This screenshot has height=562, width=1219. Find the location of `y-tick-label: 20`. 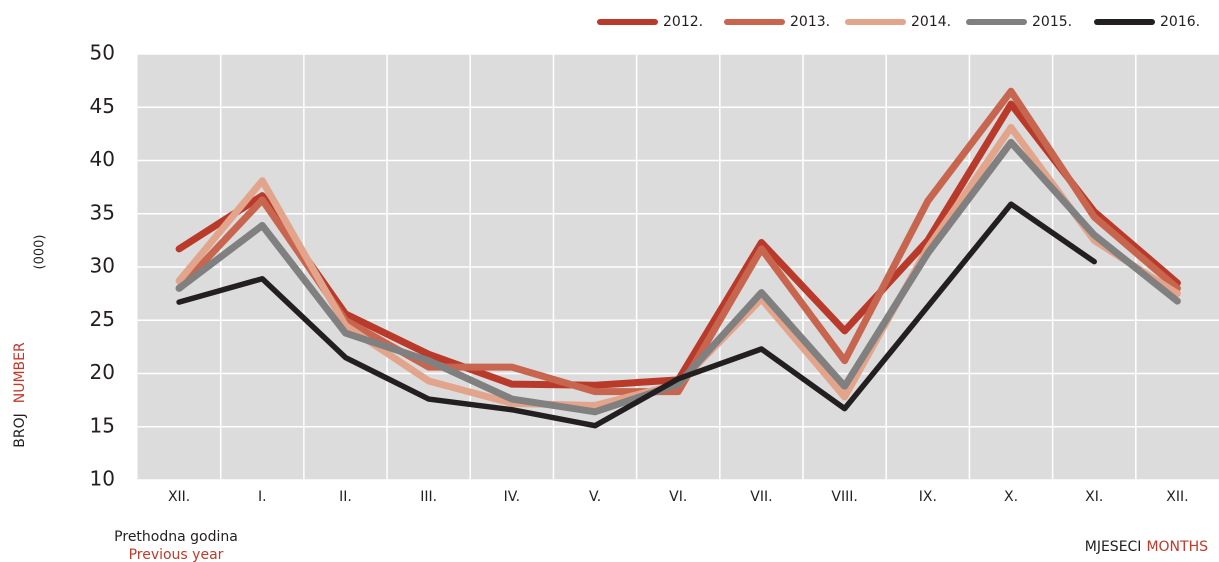

y-tick-label: 20 is located at coordinates (102, 372).